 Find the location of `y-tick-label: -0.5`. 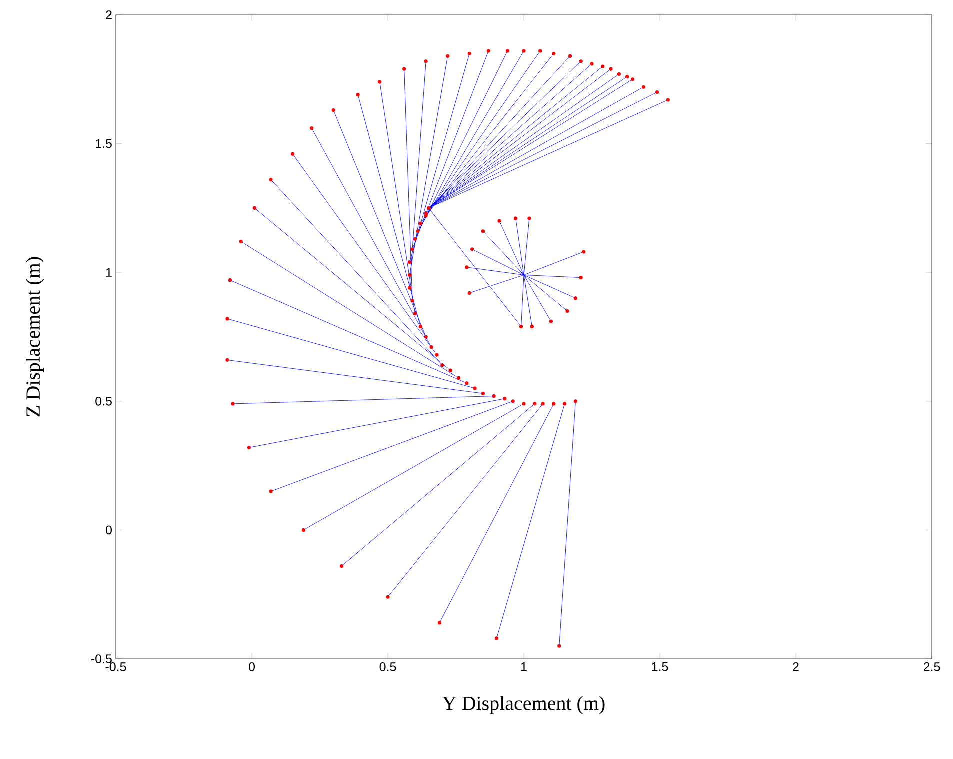

y-tick-label: -0.5 is located at coordinates (102, 659).